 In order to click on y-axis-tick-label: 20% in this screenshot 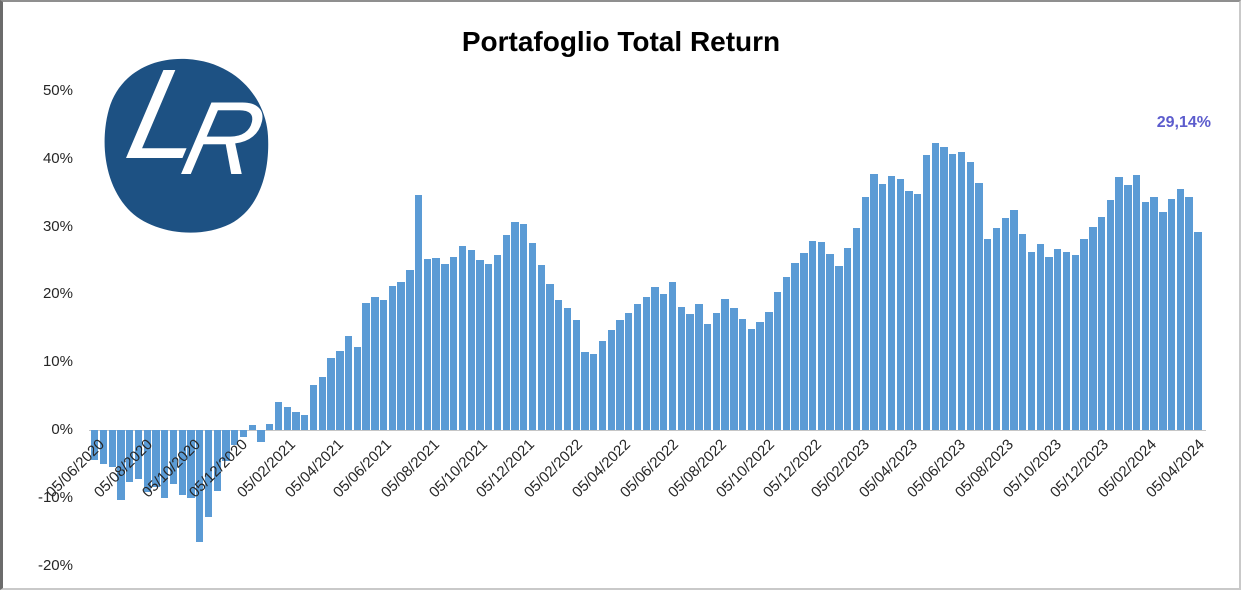, I will do `click(57, 294)`.